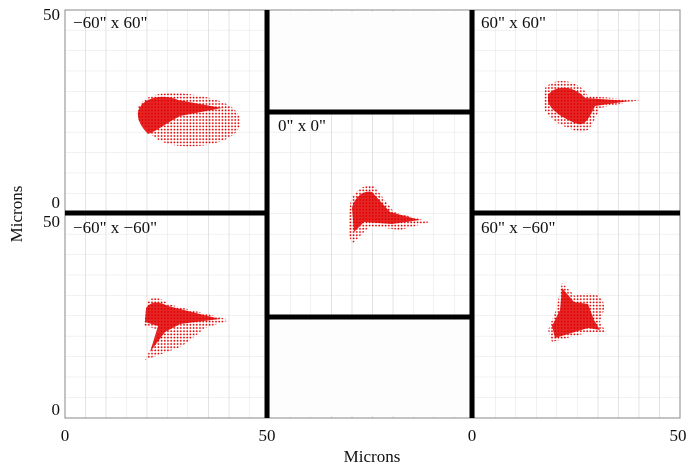  What do you see at coordinates (115, 227) in the screenshot?
I see `panel-label: −60" x −60"` at bounding box center [115, 227].